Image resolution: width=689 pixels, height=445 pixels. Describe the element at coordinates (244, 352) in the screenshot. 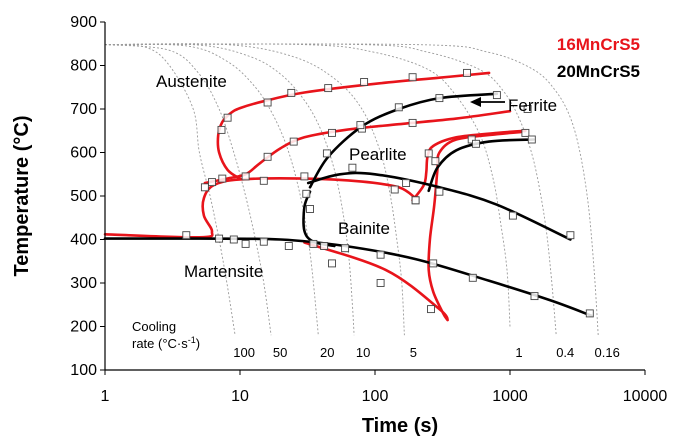

I see `cooling-rate-label: 100` at that location.